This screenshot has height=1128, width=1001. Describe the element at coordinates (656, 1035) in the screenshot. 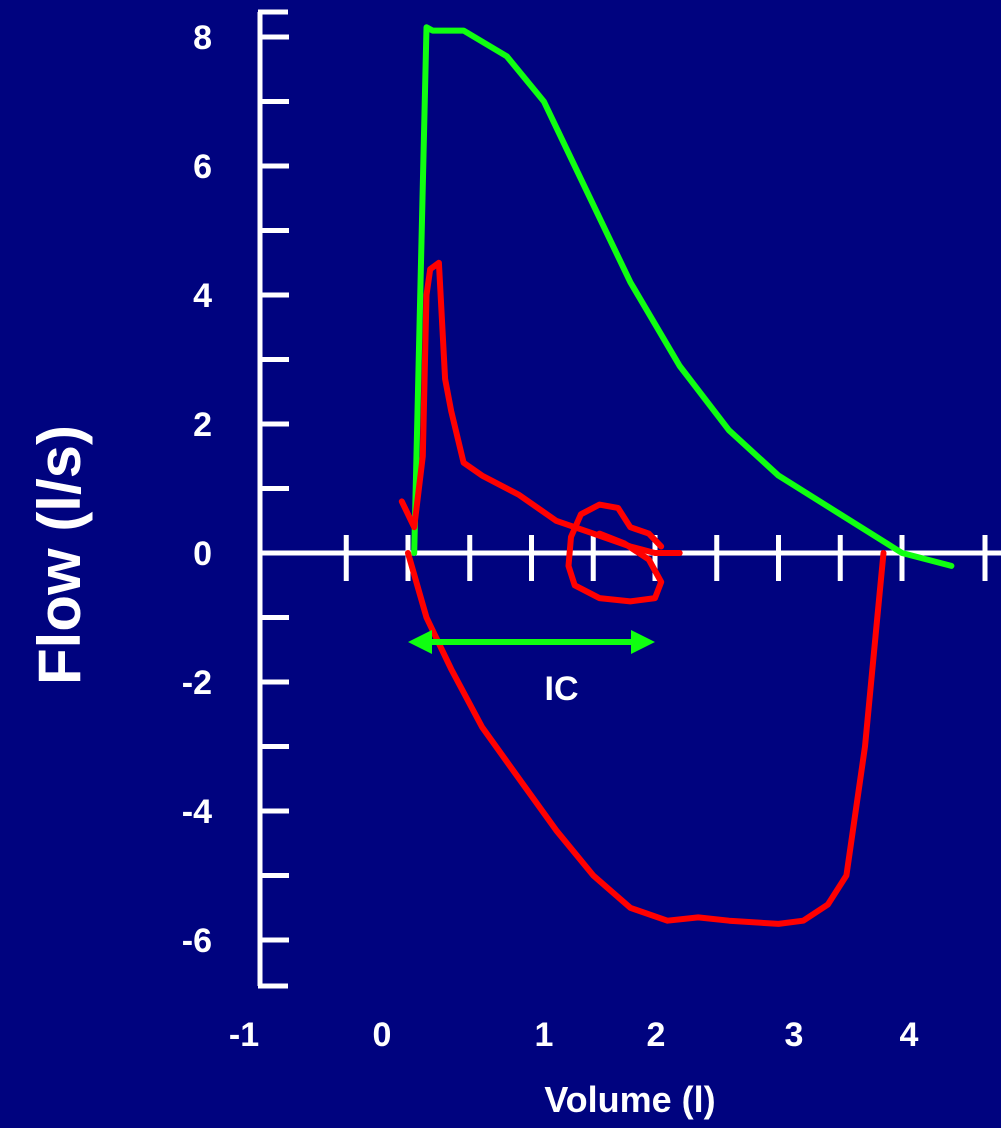

I see `x-tick-label: 2` at that location.